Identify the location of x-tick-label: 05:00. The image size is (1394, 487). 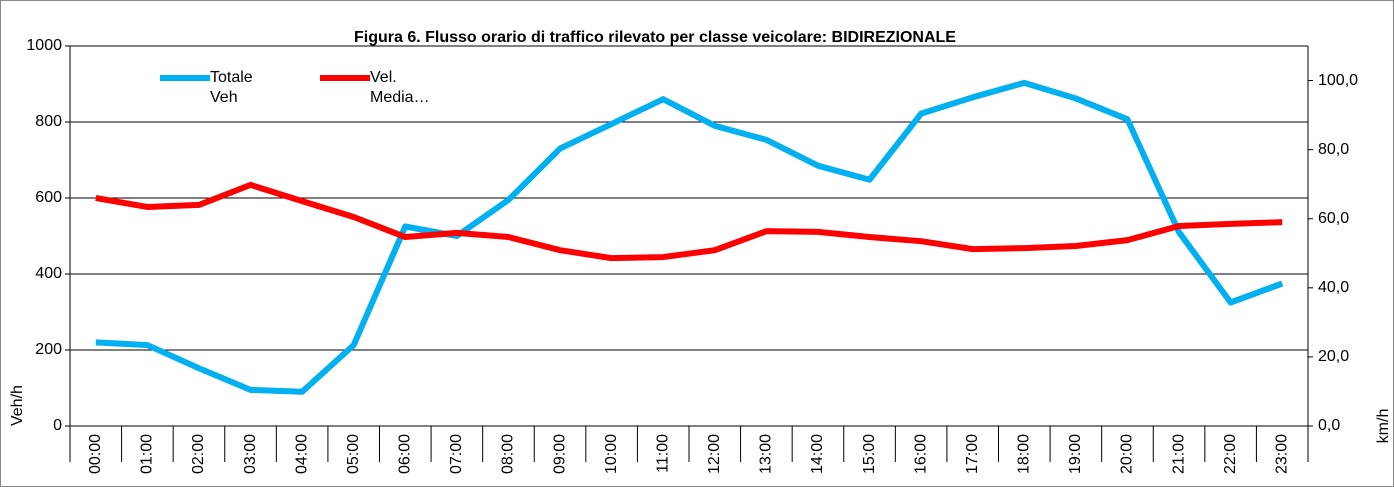
(353, 454).